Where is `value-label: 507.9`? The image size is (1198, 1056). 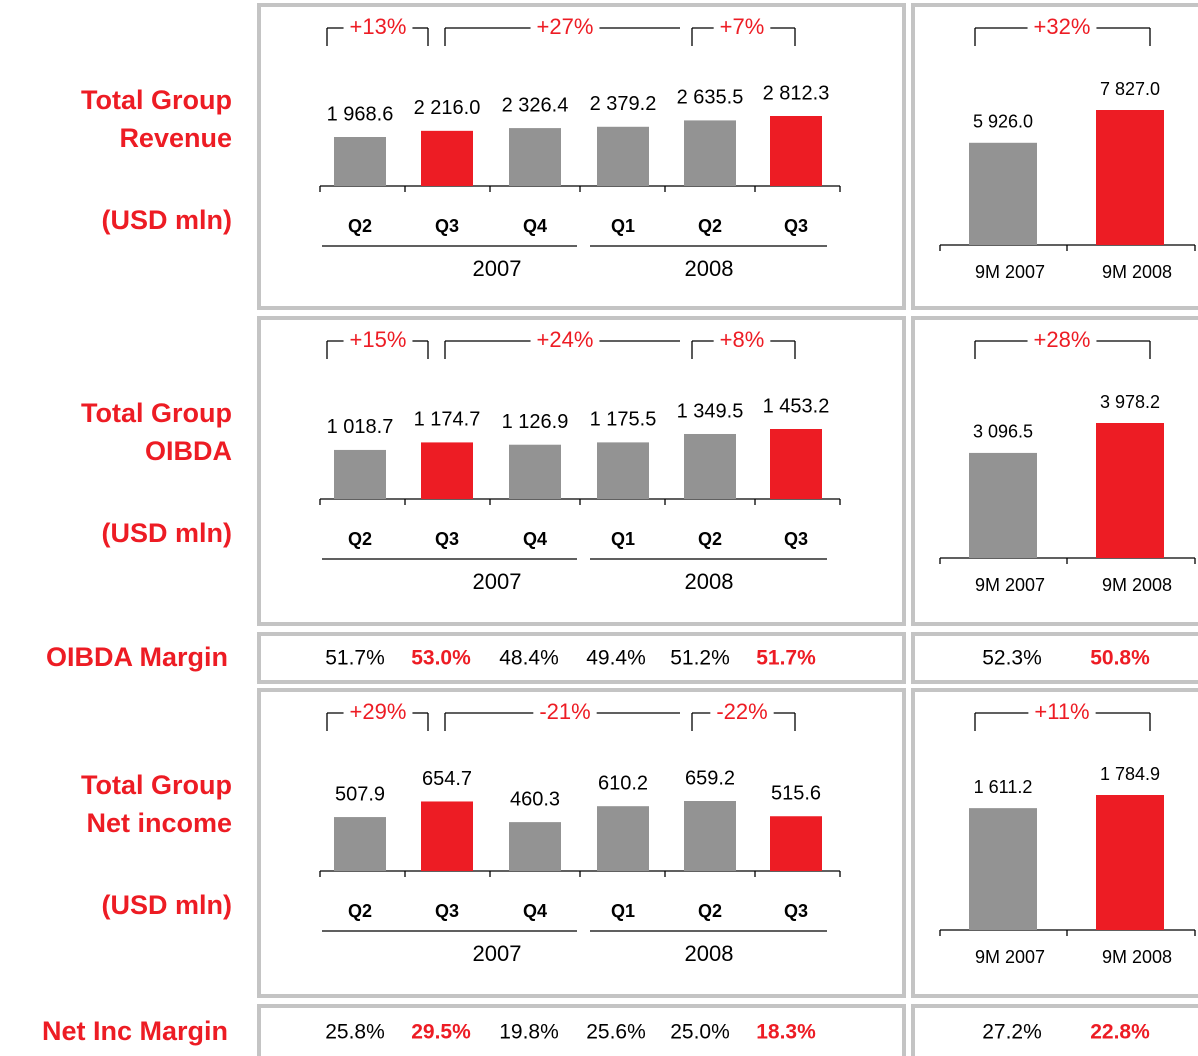 value-label: 507.9 is located at coordinates (360, 794).